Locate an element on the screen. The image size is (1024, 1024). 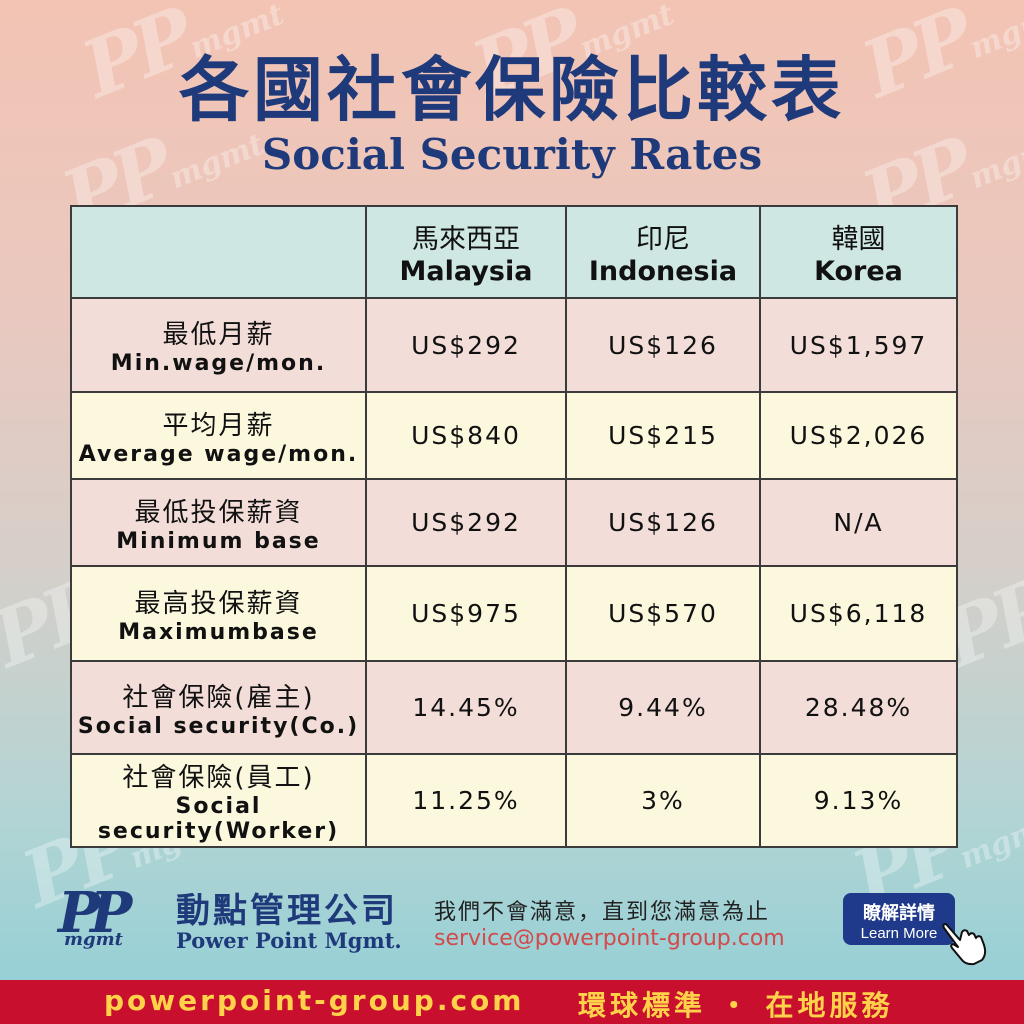
company-slogan: 我們不會滿意，直到您滿意為止 is located at coordinates (602, 912).